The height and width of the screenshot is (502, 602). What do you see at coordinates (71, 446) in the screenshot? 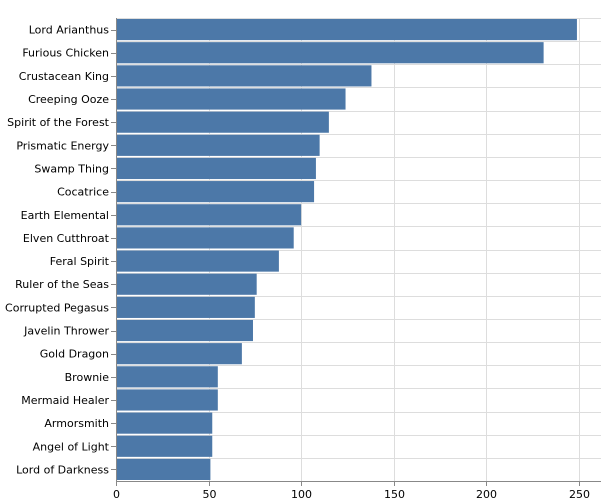
I see `category-label: Angel of Light` at bounding box center [71, 446].